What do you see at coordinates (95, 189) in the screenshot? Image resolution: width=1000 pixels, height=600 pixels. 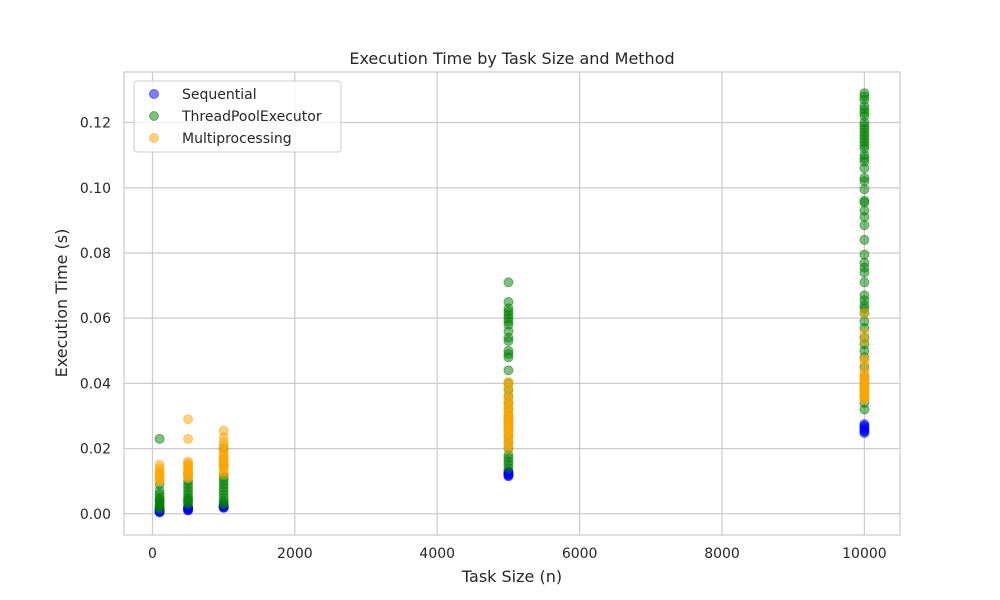 I see `y-tick-label: 0.10` at bounding box center [95, 189].